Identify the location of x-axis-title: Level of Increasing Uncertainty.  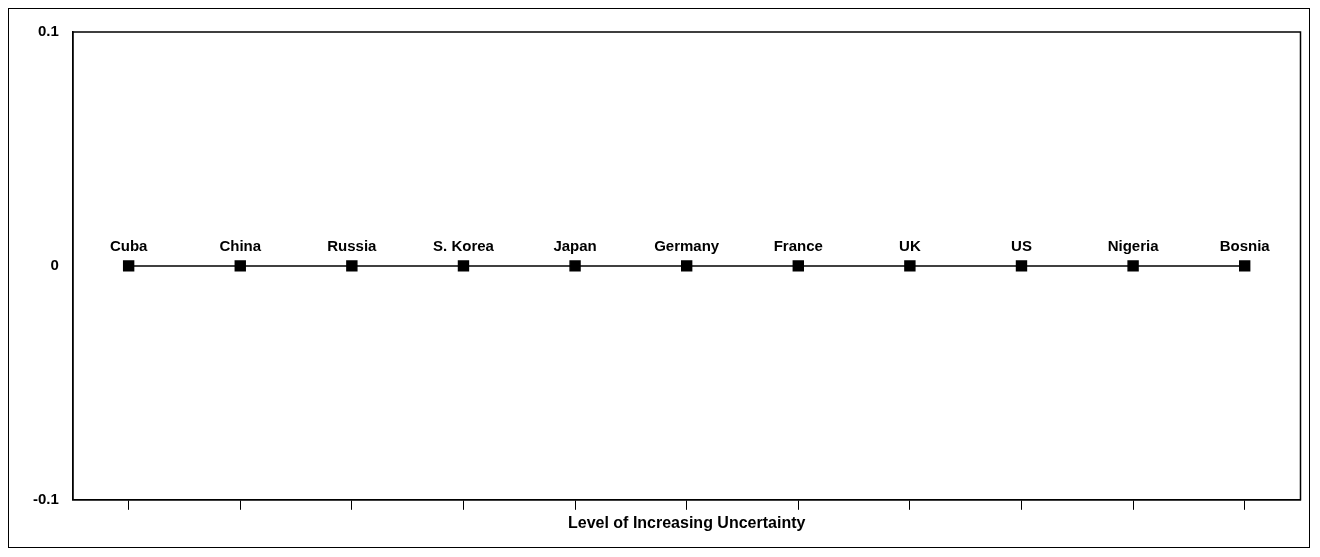
(686, 522).